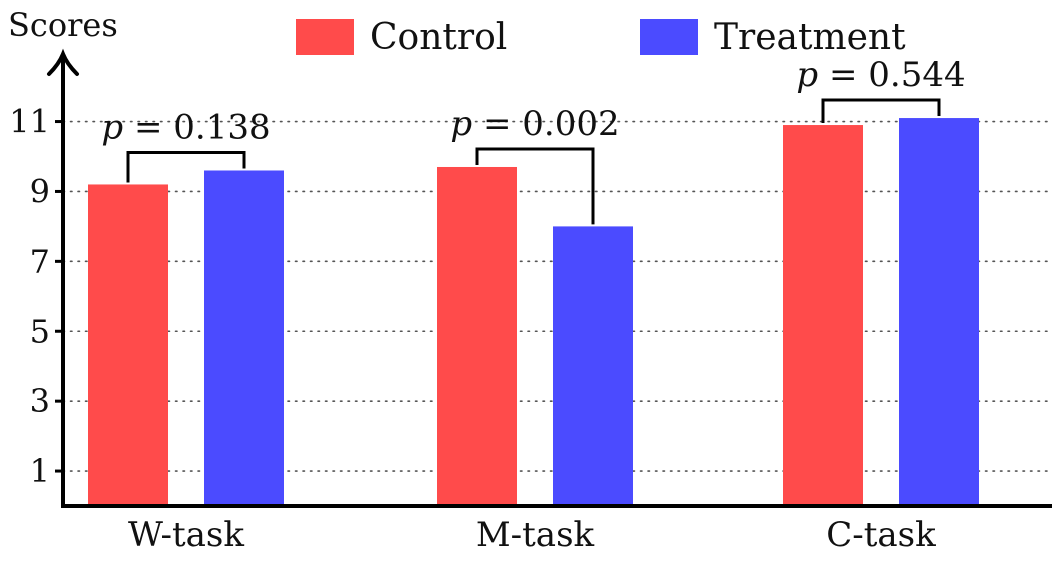 This screenshot has height=563, width=1062. What do you see at coordinates (40, 331) in the screenshot?
I see `y-tick-label: 5` at bounding box center [40, 331].